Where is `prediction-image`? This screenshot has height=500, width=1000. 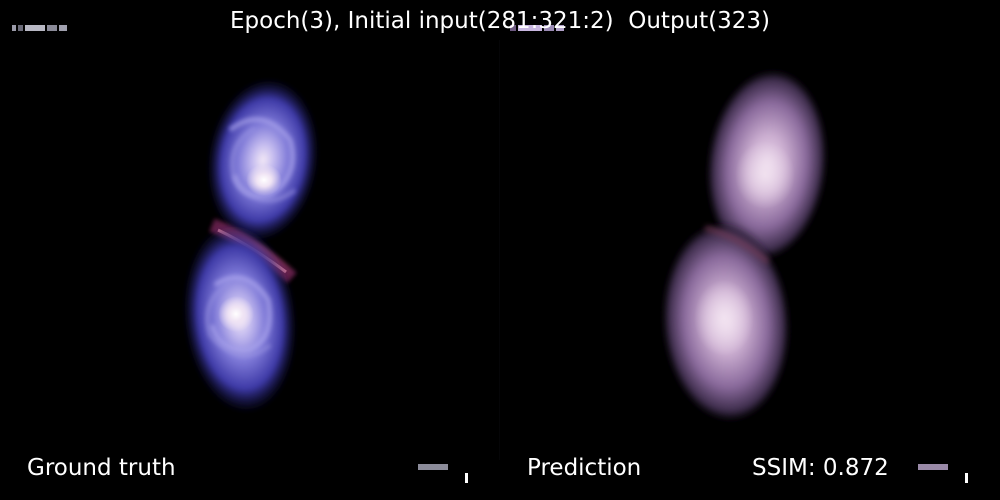 prediction-image is located at coordinates (744, 245).